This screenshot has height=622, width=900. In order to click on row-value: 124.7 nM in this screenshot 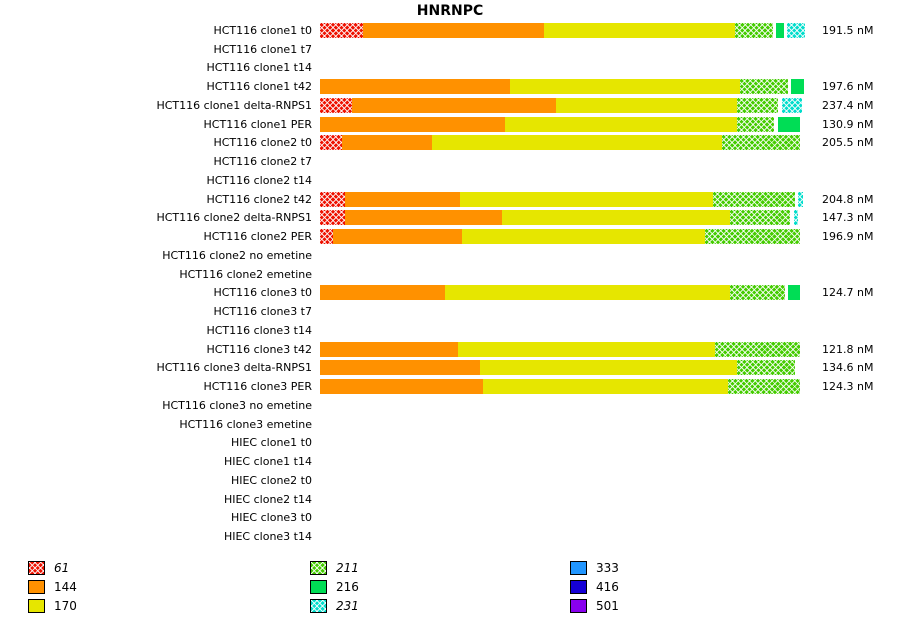, I will do `click(848, 293)`.